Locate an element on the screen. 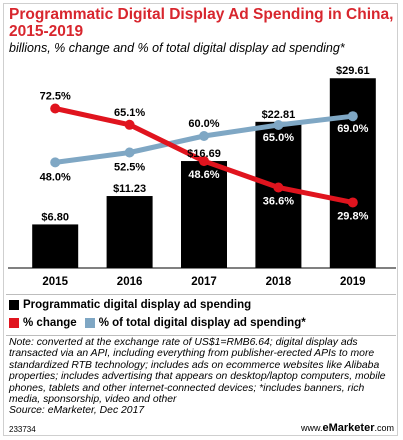 Image resolution: width=403 pixels, height=440 pixels. share-label-2017: 60.0% is located at coordinates (203, 124).